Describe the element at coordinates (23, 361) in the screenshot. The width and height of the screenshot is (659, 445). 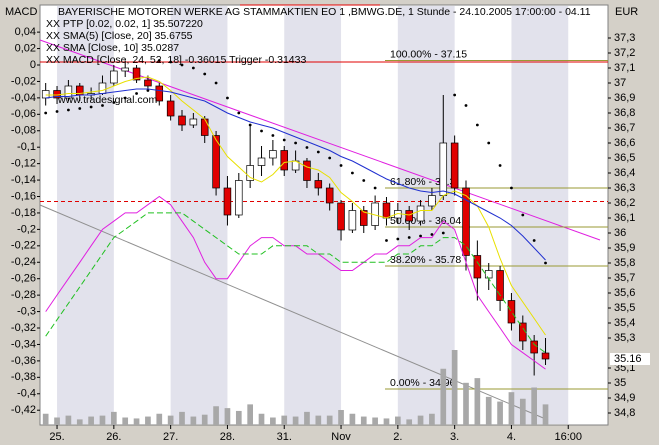
I see `y-tick-label: -0,36` at that location.